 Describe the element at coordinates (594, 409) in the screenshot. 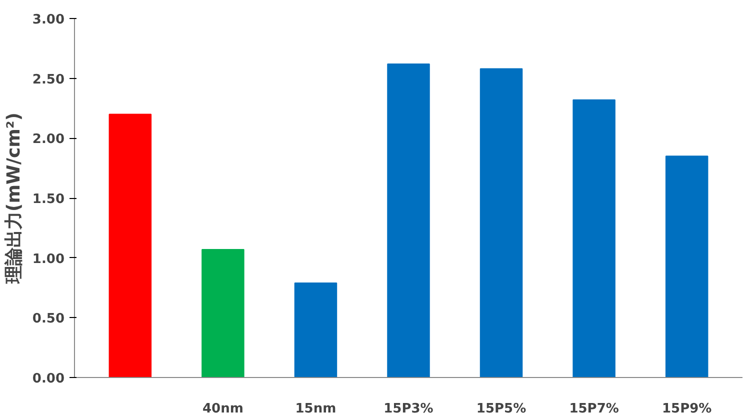

I see `x-tick-label: 15P7%` at that location.